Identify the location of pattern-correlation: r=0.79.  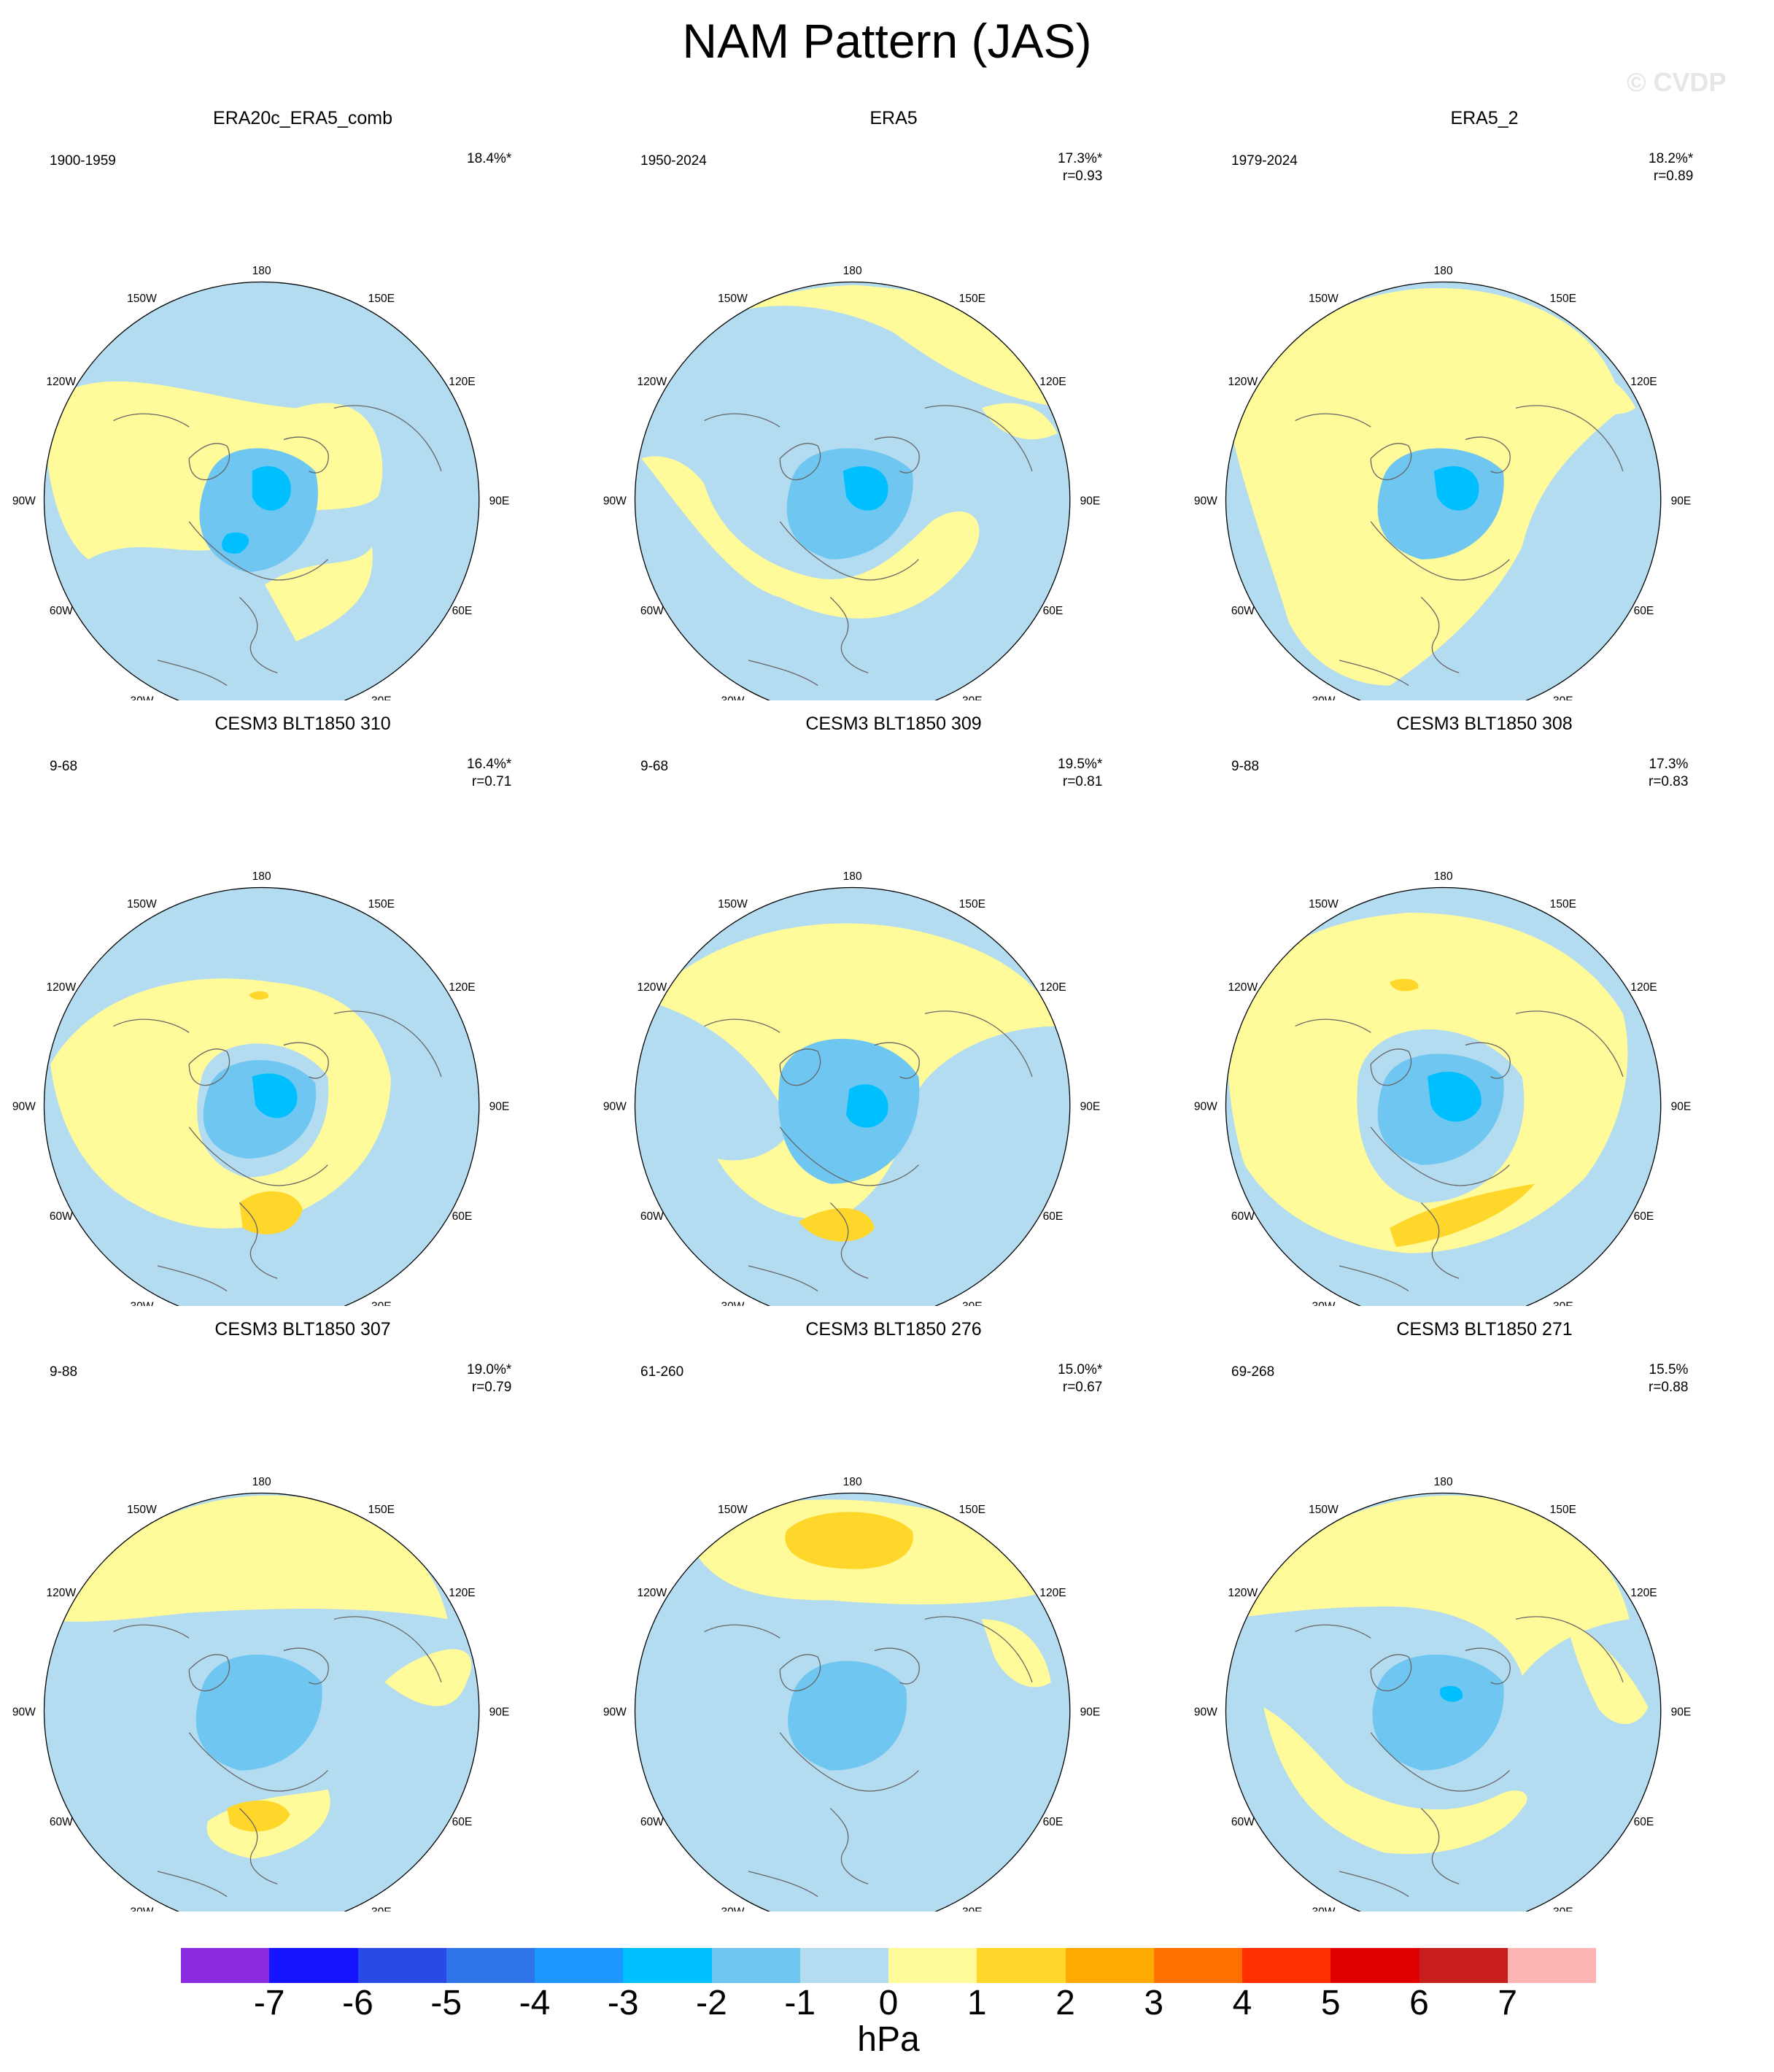
(491, 1387).